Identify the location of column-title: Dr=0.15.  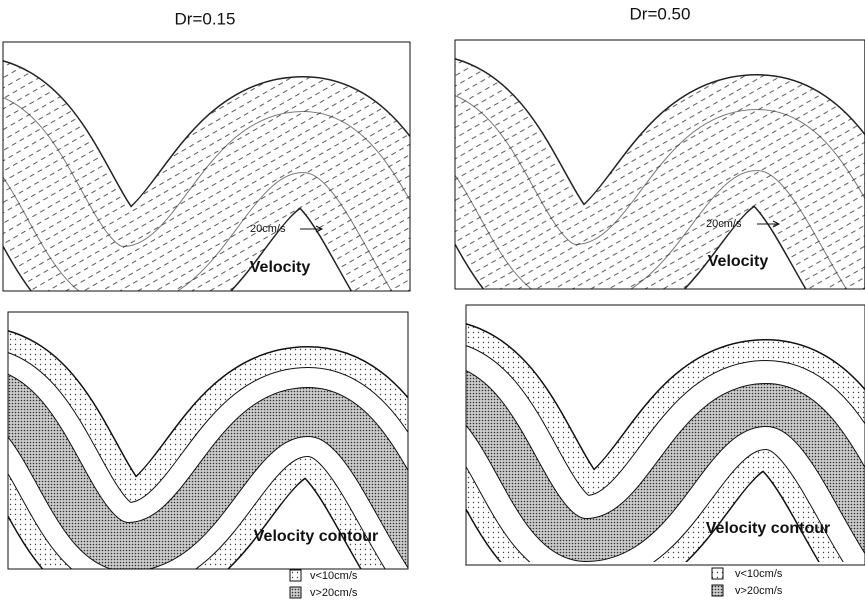
(205, 18).